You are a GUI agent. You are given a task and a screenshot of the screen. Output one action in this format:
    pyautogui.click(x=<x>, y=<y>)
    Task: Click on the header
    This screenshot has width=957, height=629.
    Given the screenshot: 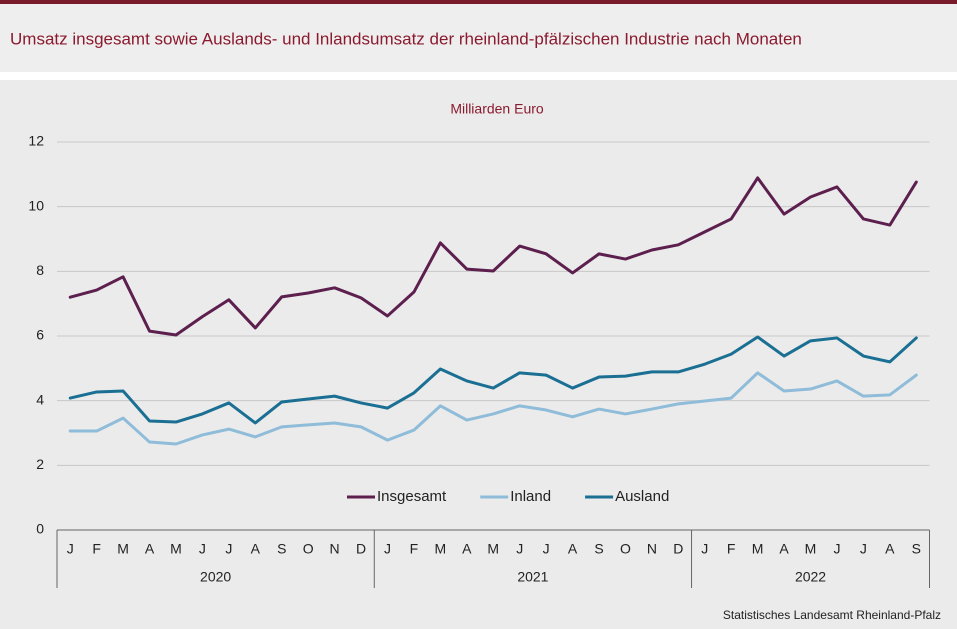 What is the action you would take?
    pyautogui.click(x=478, y=38)
    